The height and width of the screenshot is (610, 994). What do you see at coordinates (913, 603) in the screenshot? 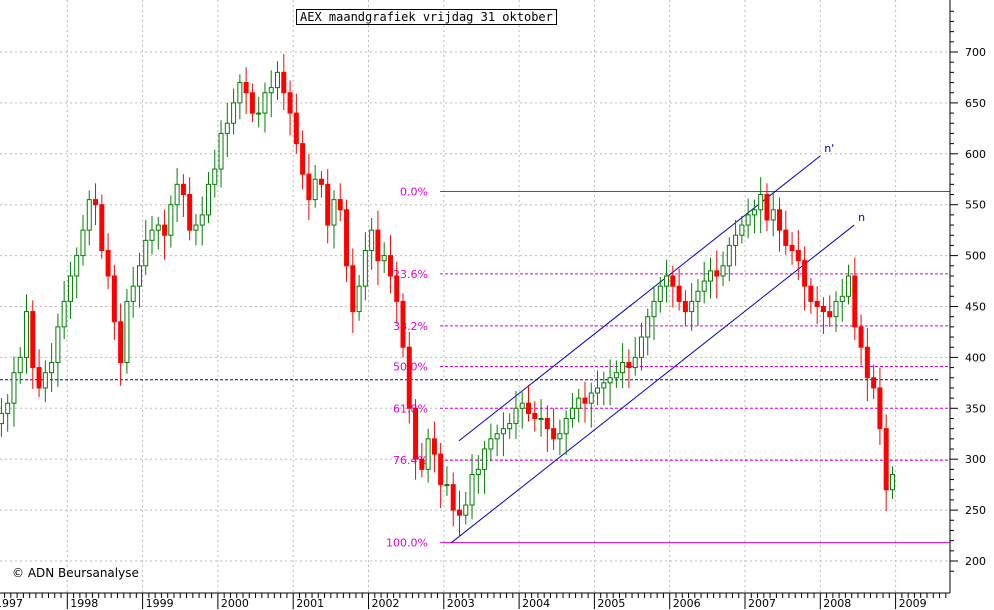
I see `x-tick-label: 2009` at bounding box center [913, 603].